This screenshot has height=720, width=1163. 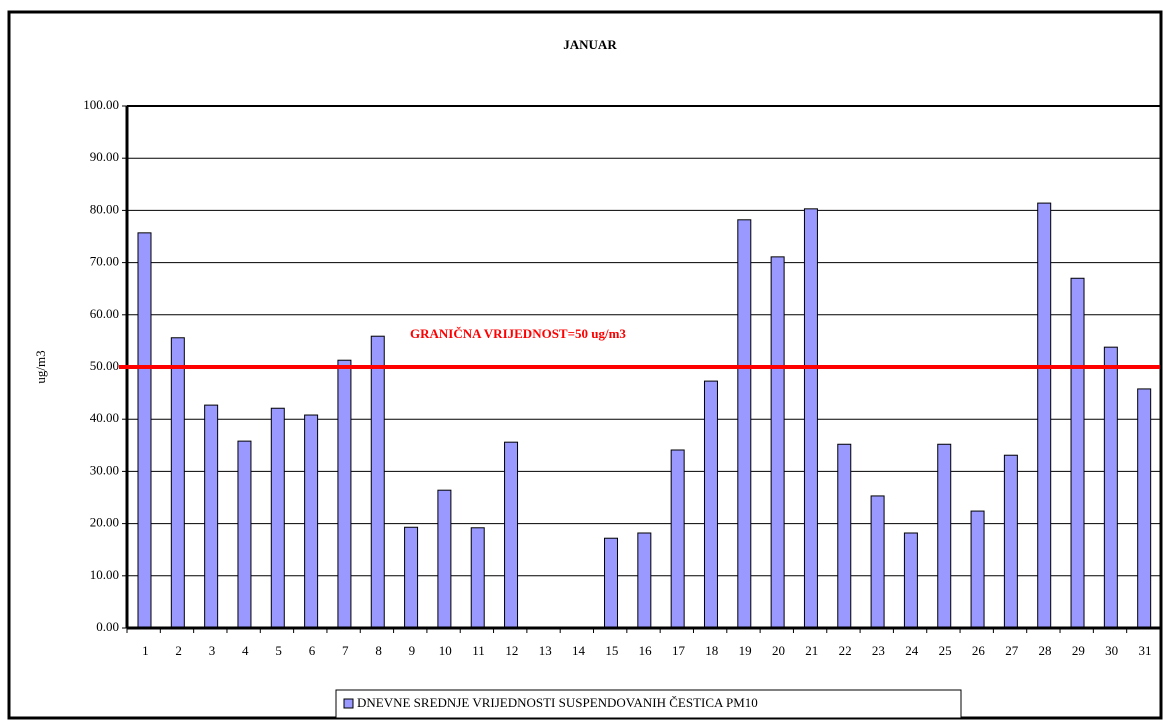 I want to click on x-tick-label: 8, so click(x=378, y=650).